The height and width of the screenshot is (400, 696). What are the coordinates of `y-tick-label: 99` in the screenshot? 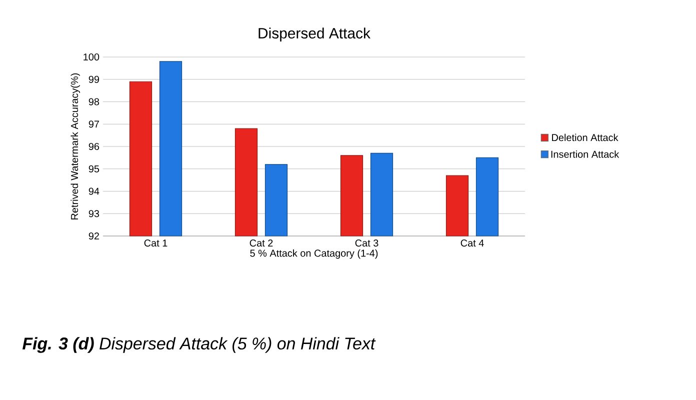 It's located at (94, 79).